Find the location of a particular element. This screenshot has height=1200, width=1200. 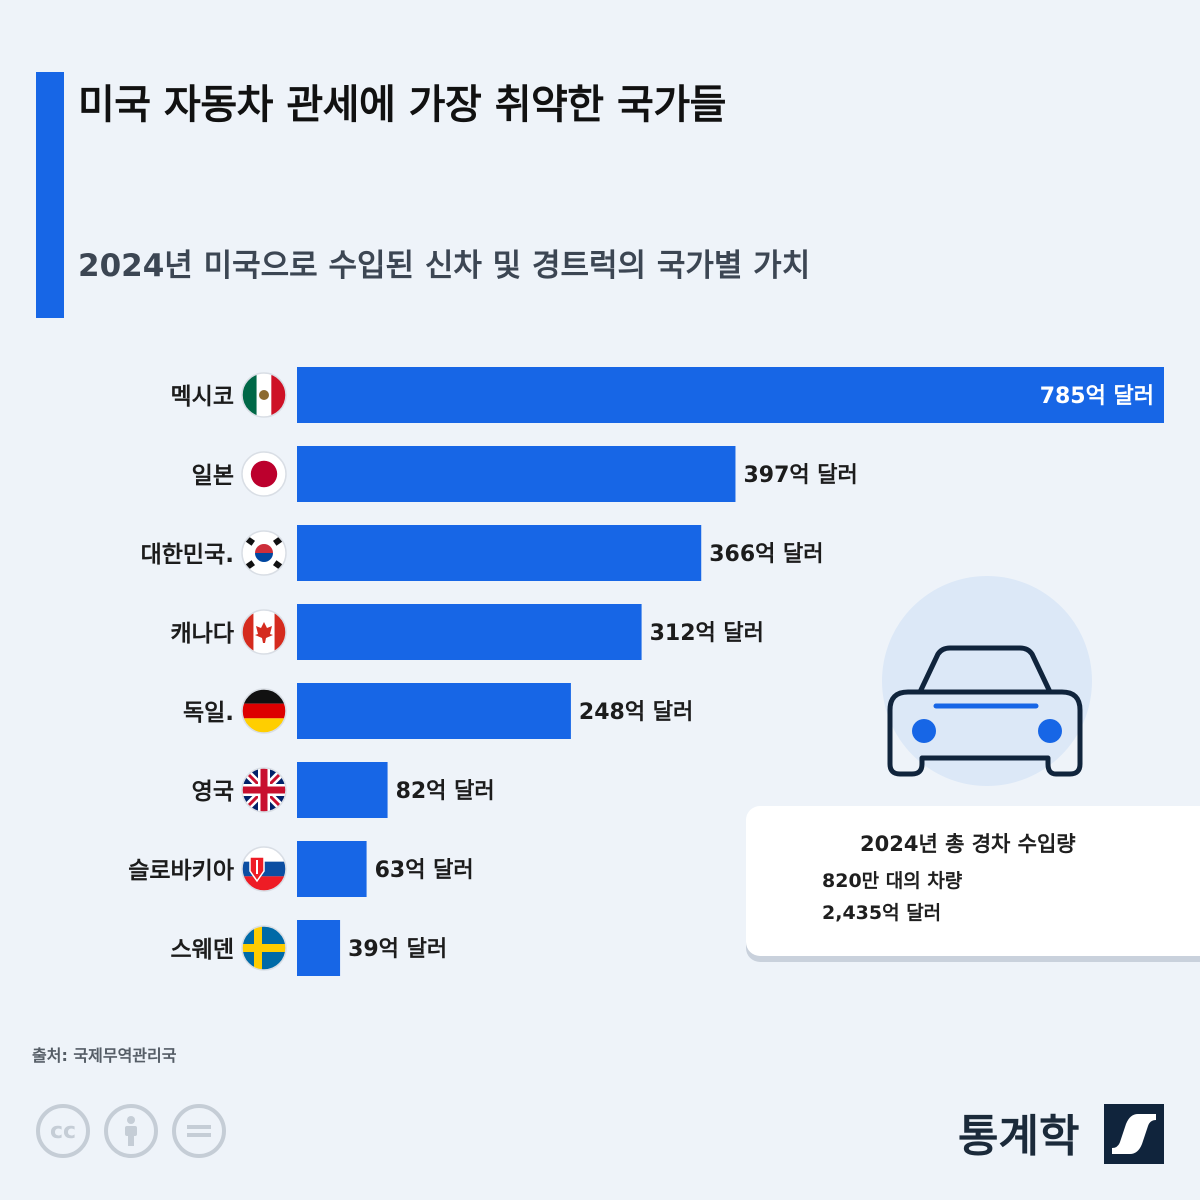

category-label: 캐나다 is located at coordinates (202, 634).